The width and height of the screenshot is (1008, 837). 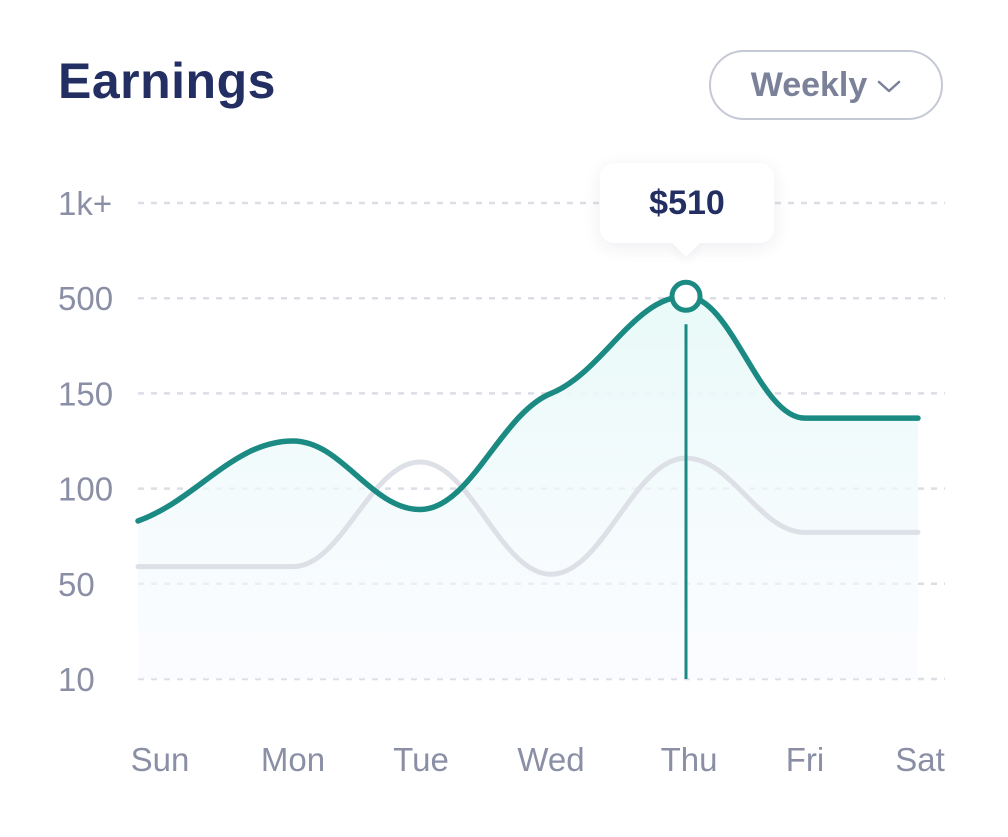 I want to click on period-dropdown: Weekly, so click(x=826, y=85).